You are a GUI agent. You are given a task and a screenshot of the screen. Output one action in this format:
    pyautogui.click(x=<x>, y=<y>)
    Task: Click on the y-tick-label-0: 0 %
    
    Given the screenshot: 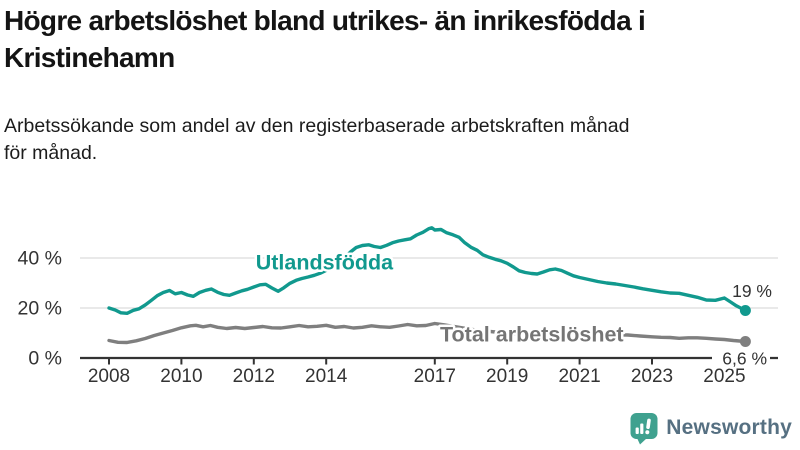 What is the action you would take?
    pyautogui.click(x=45, y=359)
    